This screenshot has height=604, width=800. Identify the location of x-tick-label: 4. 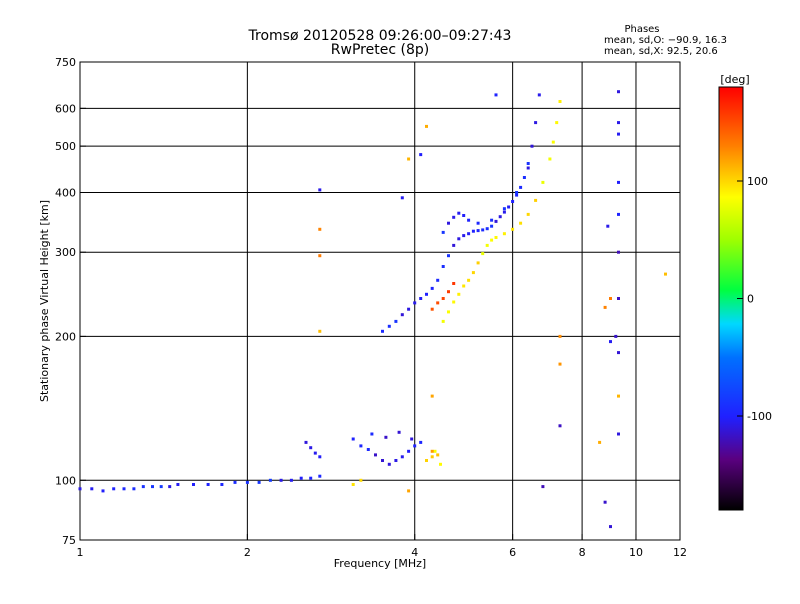
(414, 552).